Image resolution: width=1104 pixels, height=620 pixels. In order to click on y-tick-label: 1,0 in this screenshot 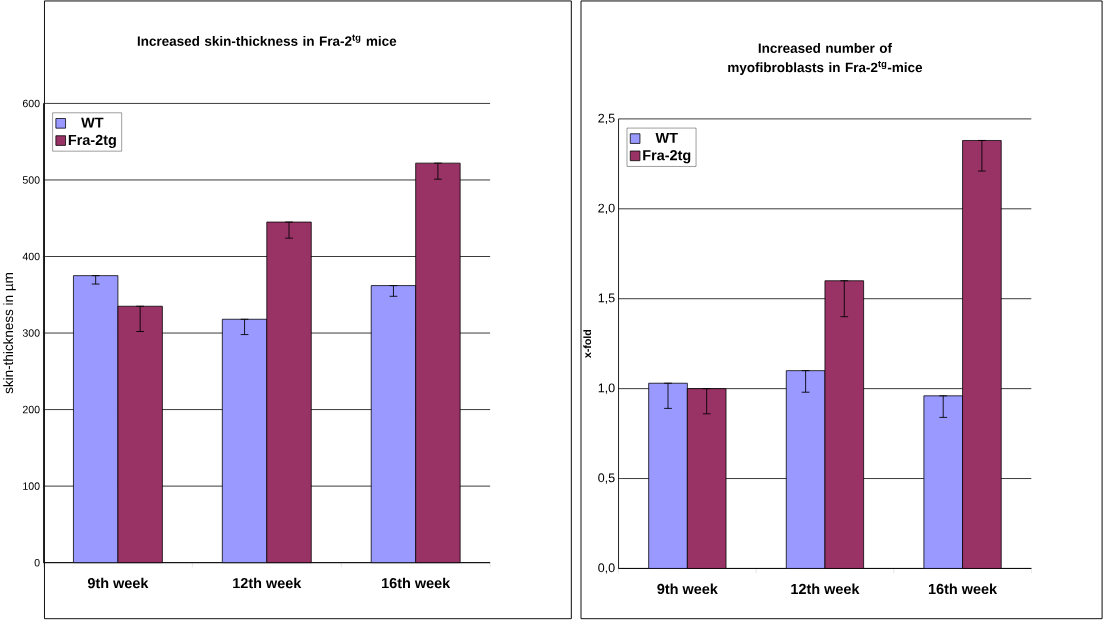, I will do `click(606, 388)`.